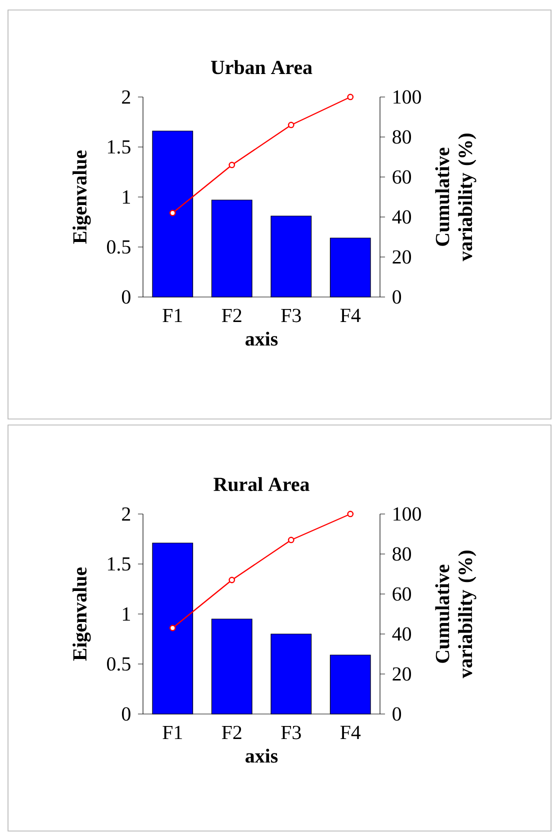  What do you see at coordinates (262, 484) in the screenshot?
I see `chart-title: Rural Area` at bounding box center [262, 484].